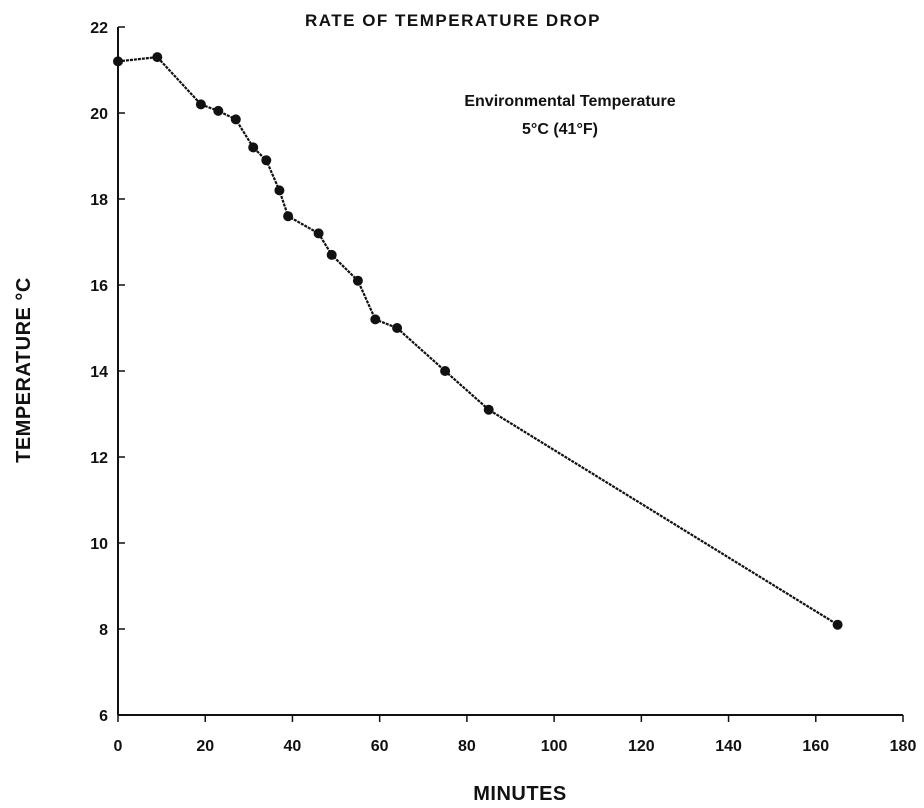 The height and width of the screenshot is (808, 924). Describe the element at coordinates (467, 746) in the screenshot. I see `x-tick-label: 80` at that location.